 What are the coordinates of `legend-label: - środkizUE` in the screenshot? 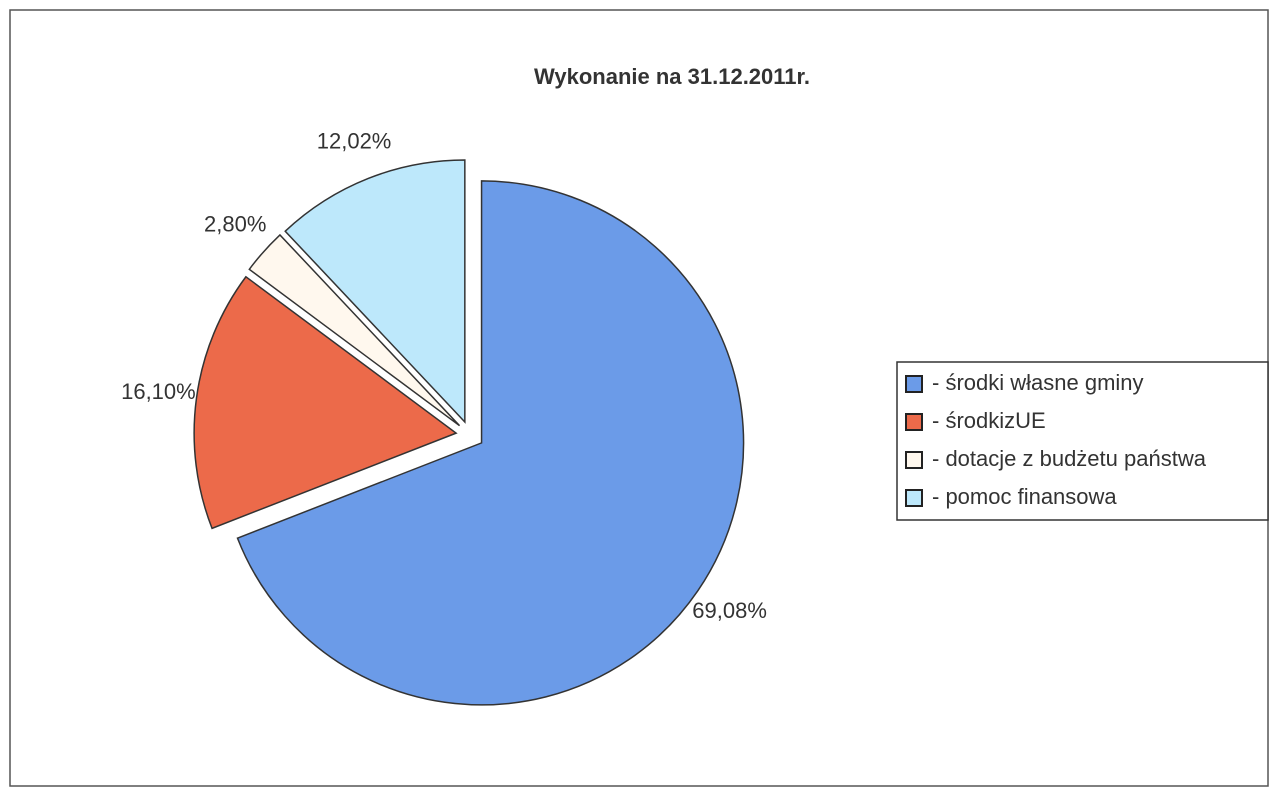 It's located at (989, 420).